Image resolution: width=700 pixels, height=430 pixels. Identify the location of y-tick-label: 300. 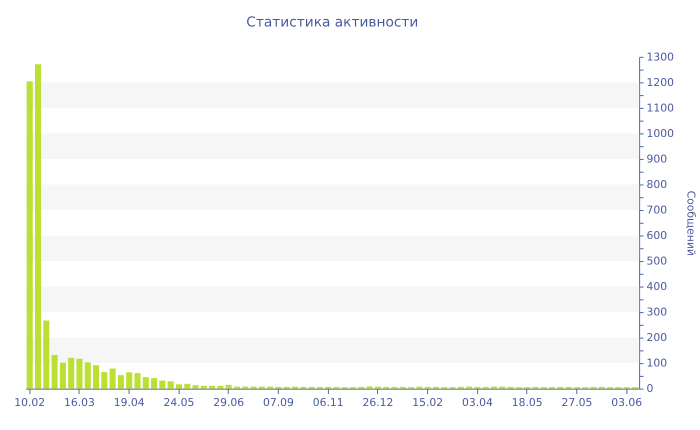
(657, 312).